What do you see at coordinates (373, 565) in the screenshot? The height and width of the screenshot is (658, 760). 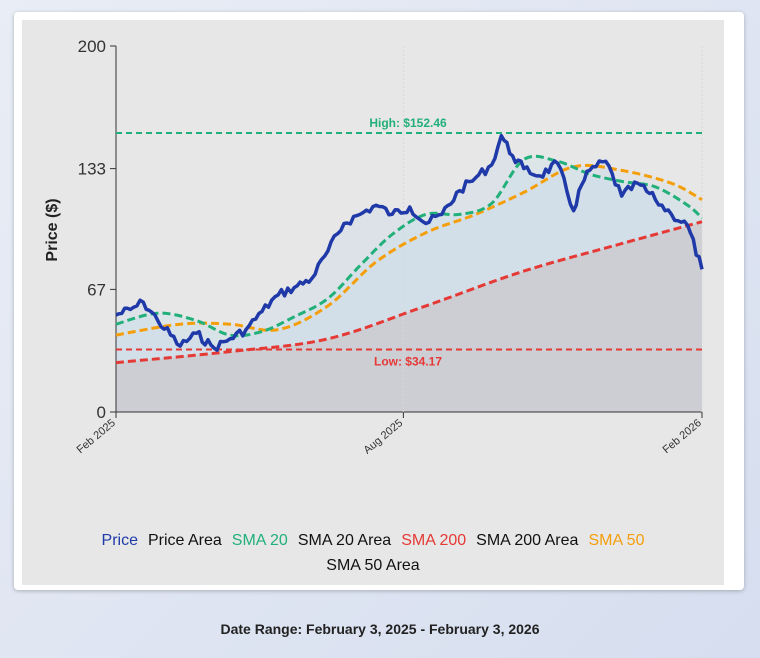 I see `legend-item-sma-50-area: SMA 50 Area` at bounding box center [373, 565].